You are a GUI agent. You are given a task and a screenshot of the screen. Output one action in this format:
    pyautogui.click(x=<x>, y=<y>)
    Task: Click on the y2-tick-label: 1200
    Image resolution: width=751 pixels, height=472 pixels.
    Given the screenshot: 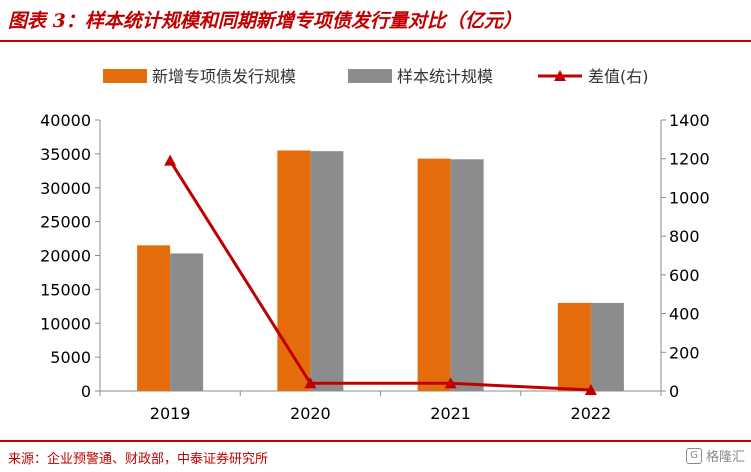 What is the action you would take?
    pyautogui.click(x=689, y=159)
    